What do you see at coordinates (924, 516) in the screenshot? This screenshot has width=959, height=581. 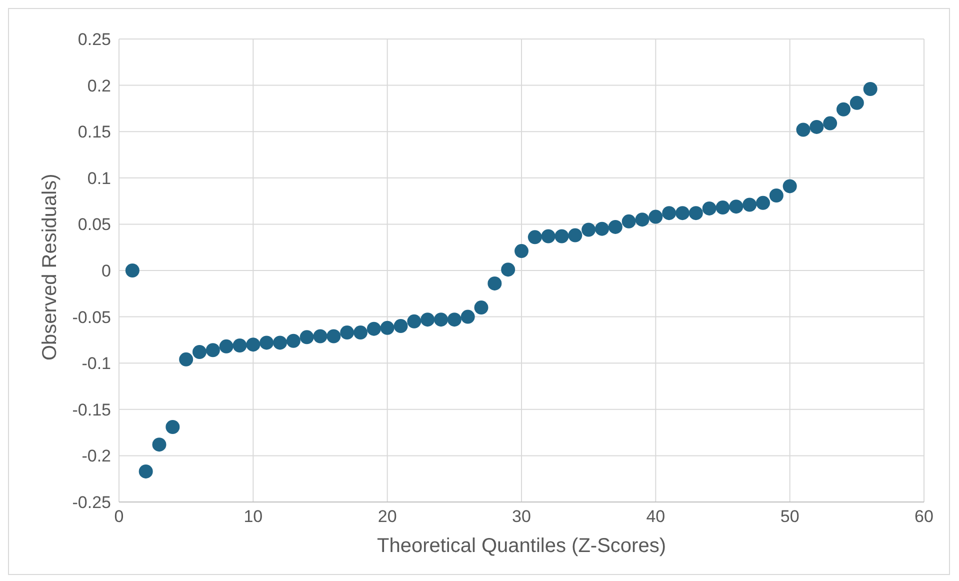 I see `x-tick-label: 60` at bounding box center [924, 516].